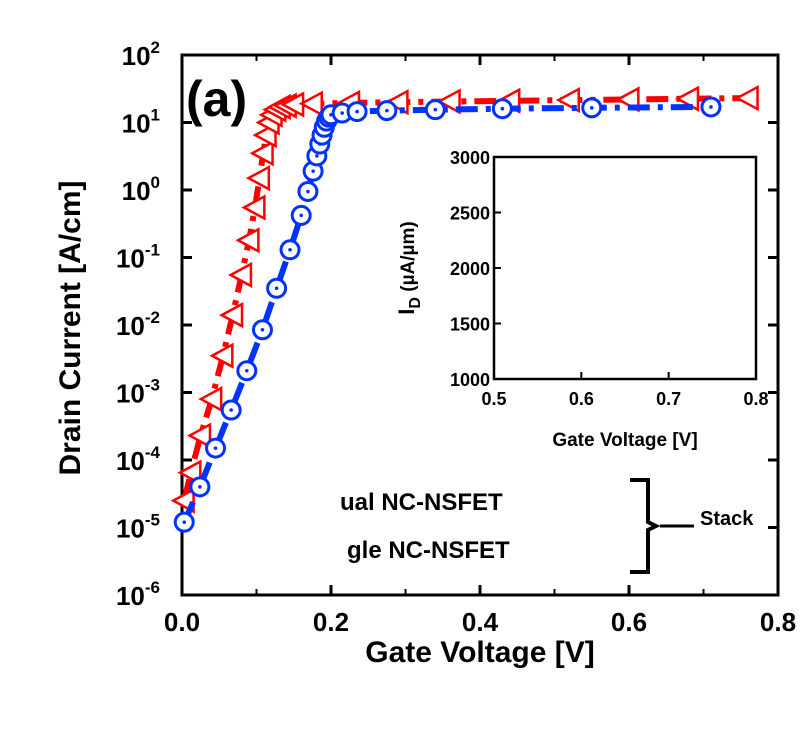 The width and height of the screenshot is (807, 736). What do you see at coordinates (155, 47) in the screenshot?
I see `y-tick-exponent: 2` at bounding box center [155, 47].